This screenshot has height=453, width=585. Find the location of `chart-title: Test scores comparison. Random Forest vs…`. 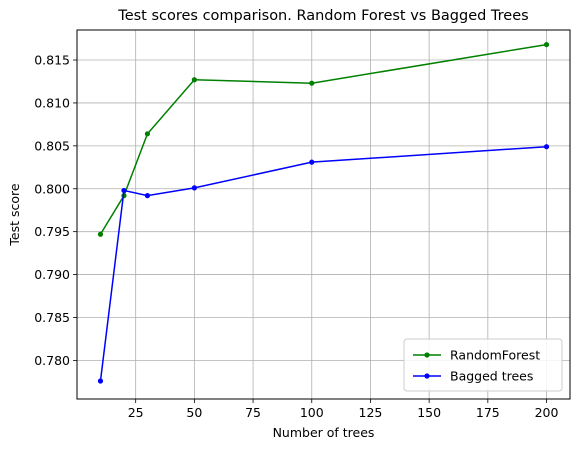

chart-title: Test scores comparison. Random Forest vs… is located at coordinates (322, 16).